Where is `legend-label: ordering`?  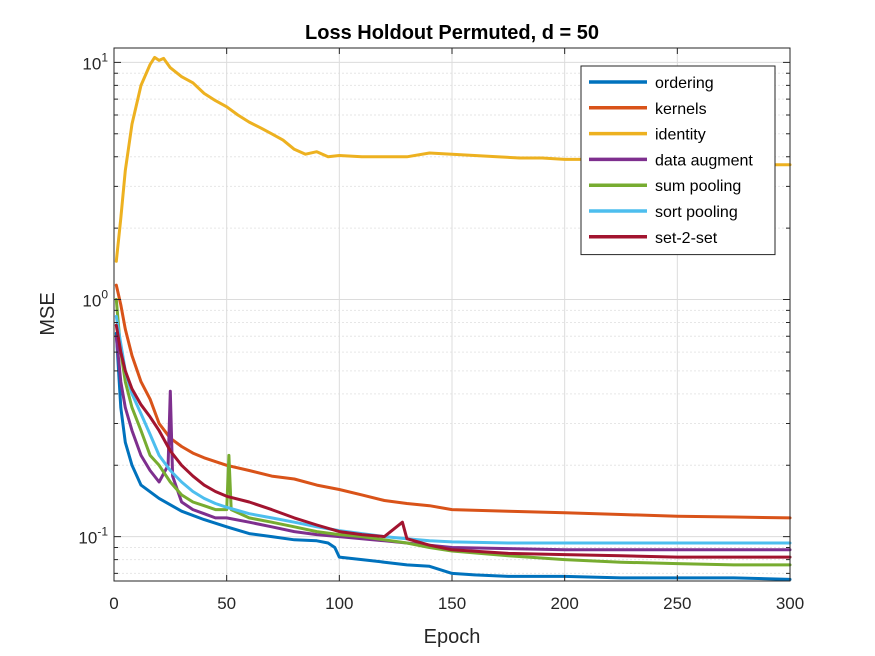
legend-label: ordering is located at coordinates (684, 83).